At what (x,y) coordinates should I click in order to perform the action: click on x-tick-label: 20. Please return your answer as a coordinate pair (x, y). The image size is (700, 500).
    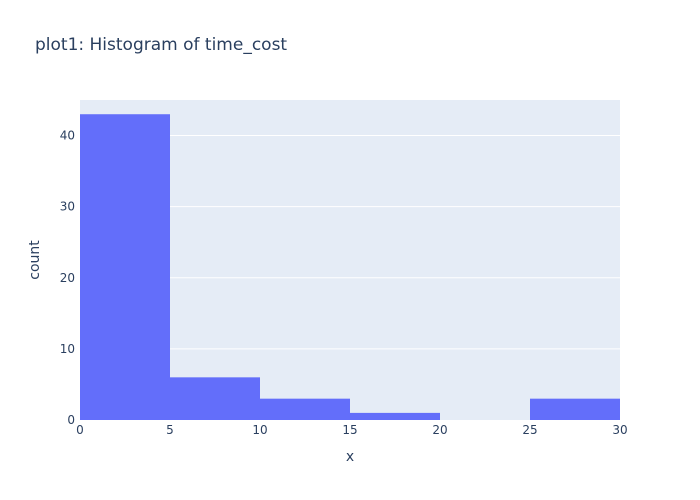
    Looking at the image, I should click on (439, 430).